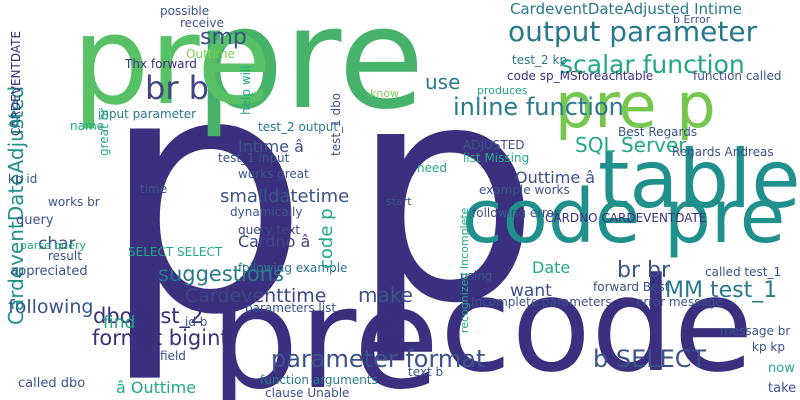  What do you see at coordinates (781, 368) in the screenshot?
I see `cloud-word: now` at bounding box center [781, 368].